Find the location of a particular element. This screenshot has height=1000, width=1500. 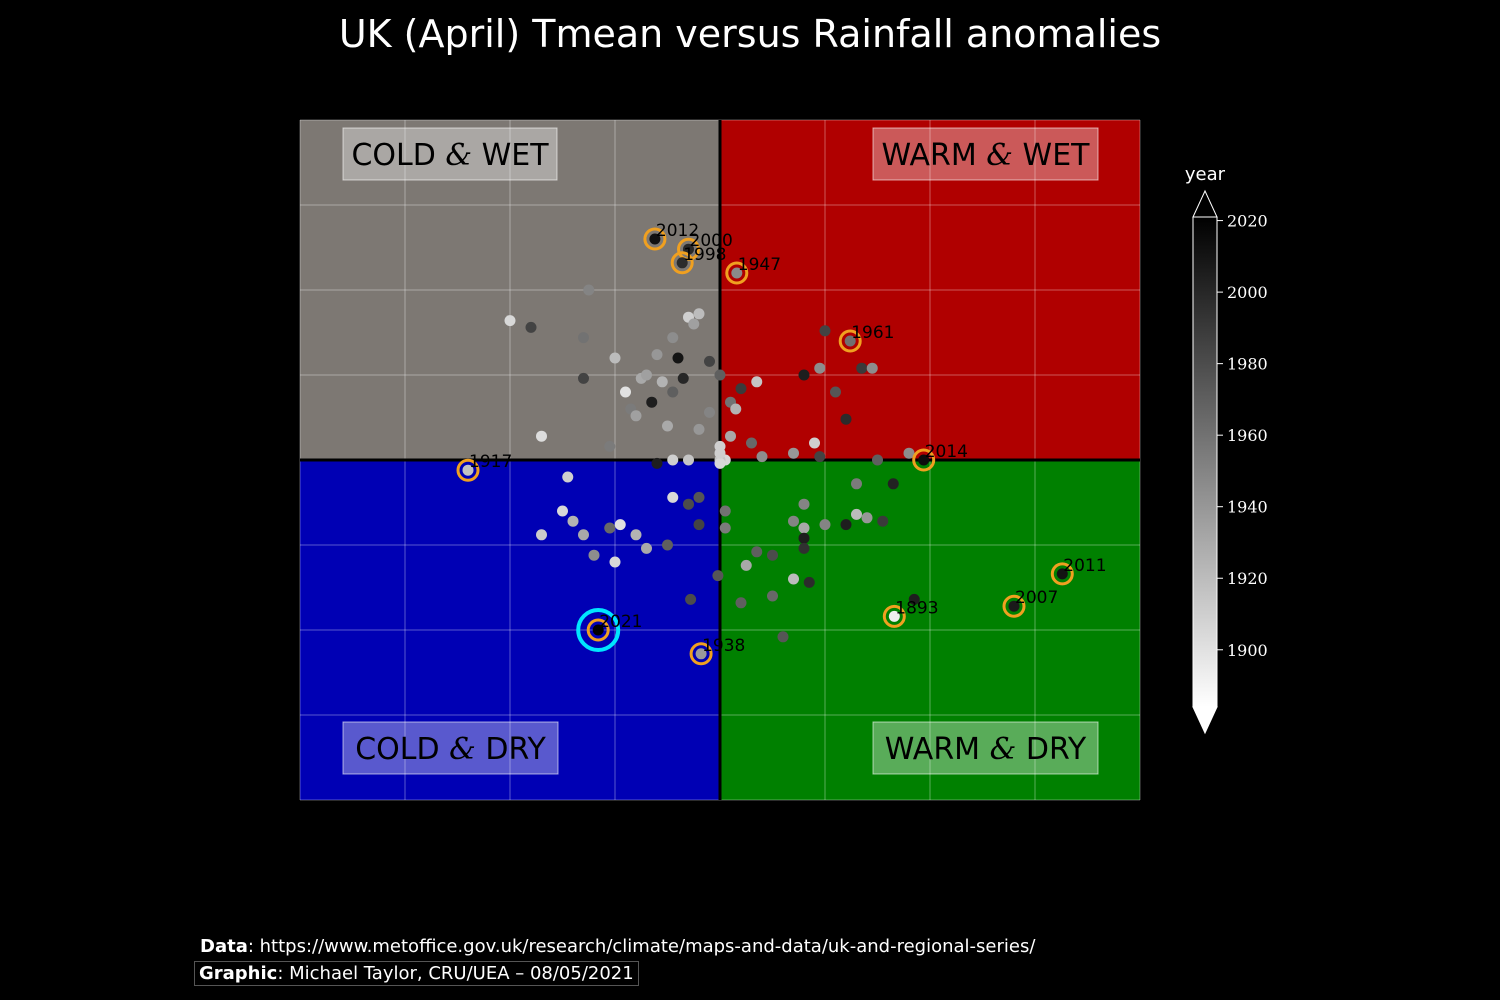

warm-wet-label: WARM & WET is located at coordinates (985, 155).